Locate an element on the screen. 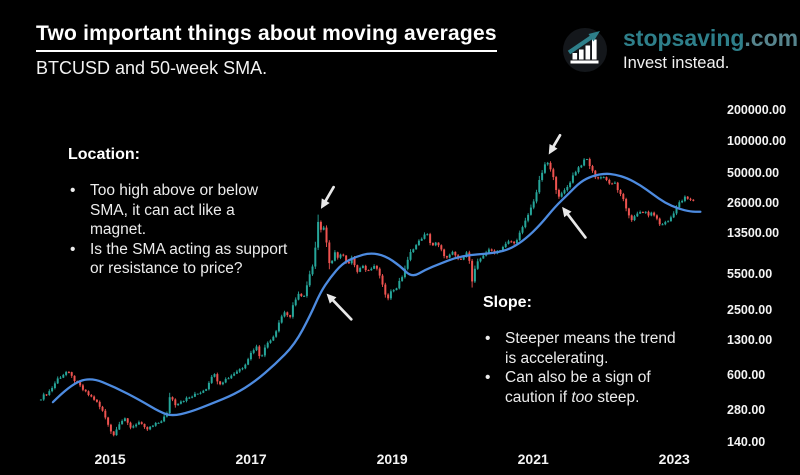 The width and height of the screenshot is (800, 475). brand-logo: stopsaving.com Invest instead. is located at coordinates (680, 49).